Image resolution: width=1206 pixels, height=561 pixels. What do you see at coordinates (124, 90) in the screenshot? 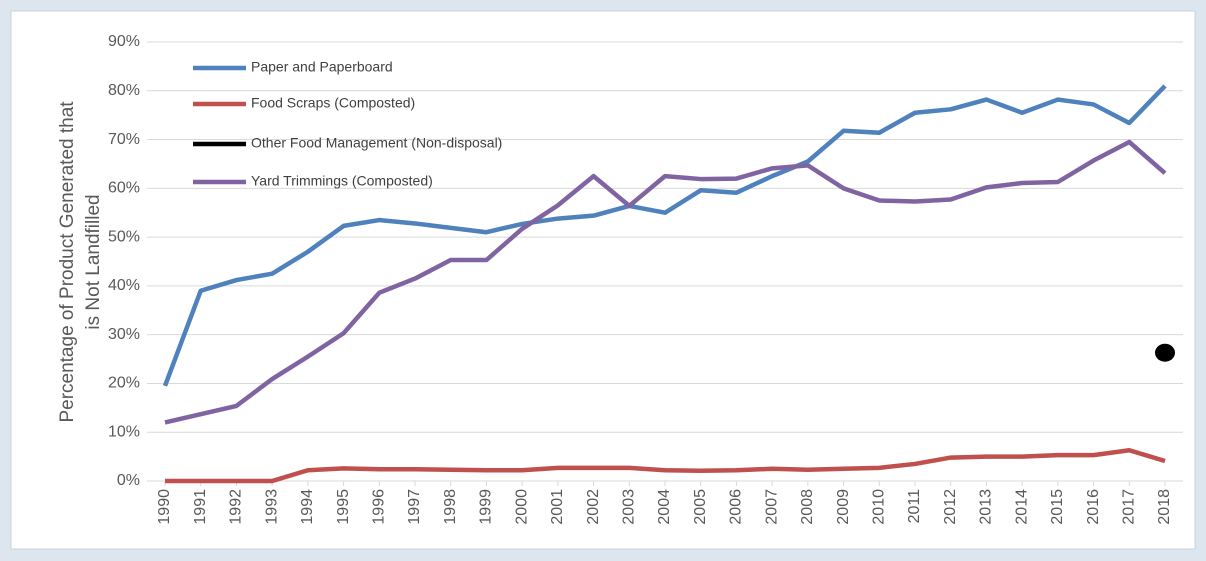
I see `y-tick-label: 80%` at bounding box center [124, 90].